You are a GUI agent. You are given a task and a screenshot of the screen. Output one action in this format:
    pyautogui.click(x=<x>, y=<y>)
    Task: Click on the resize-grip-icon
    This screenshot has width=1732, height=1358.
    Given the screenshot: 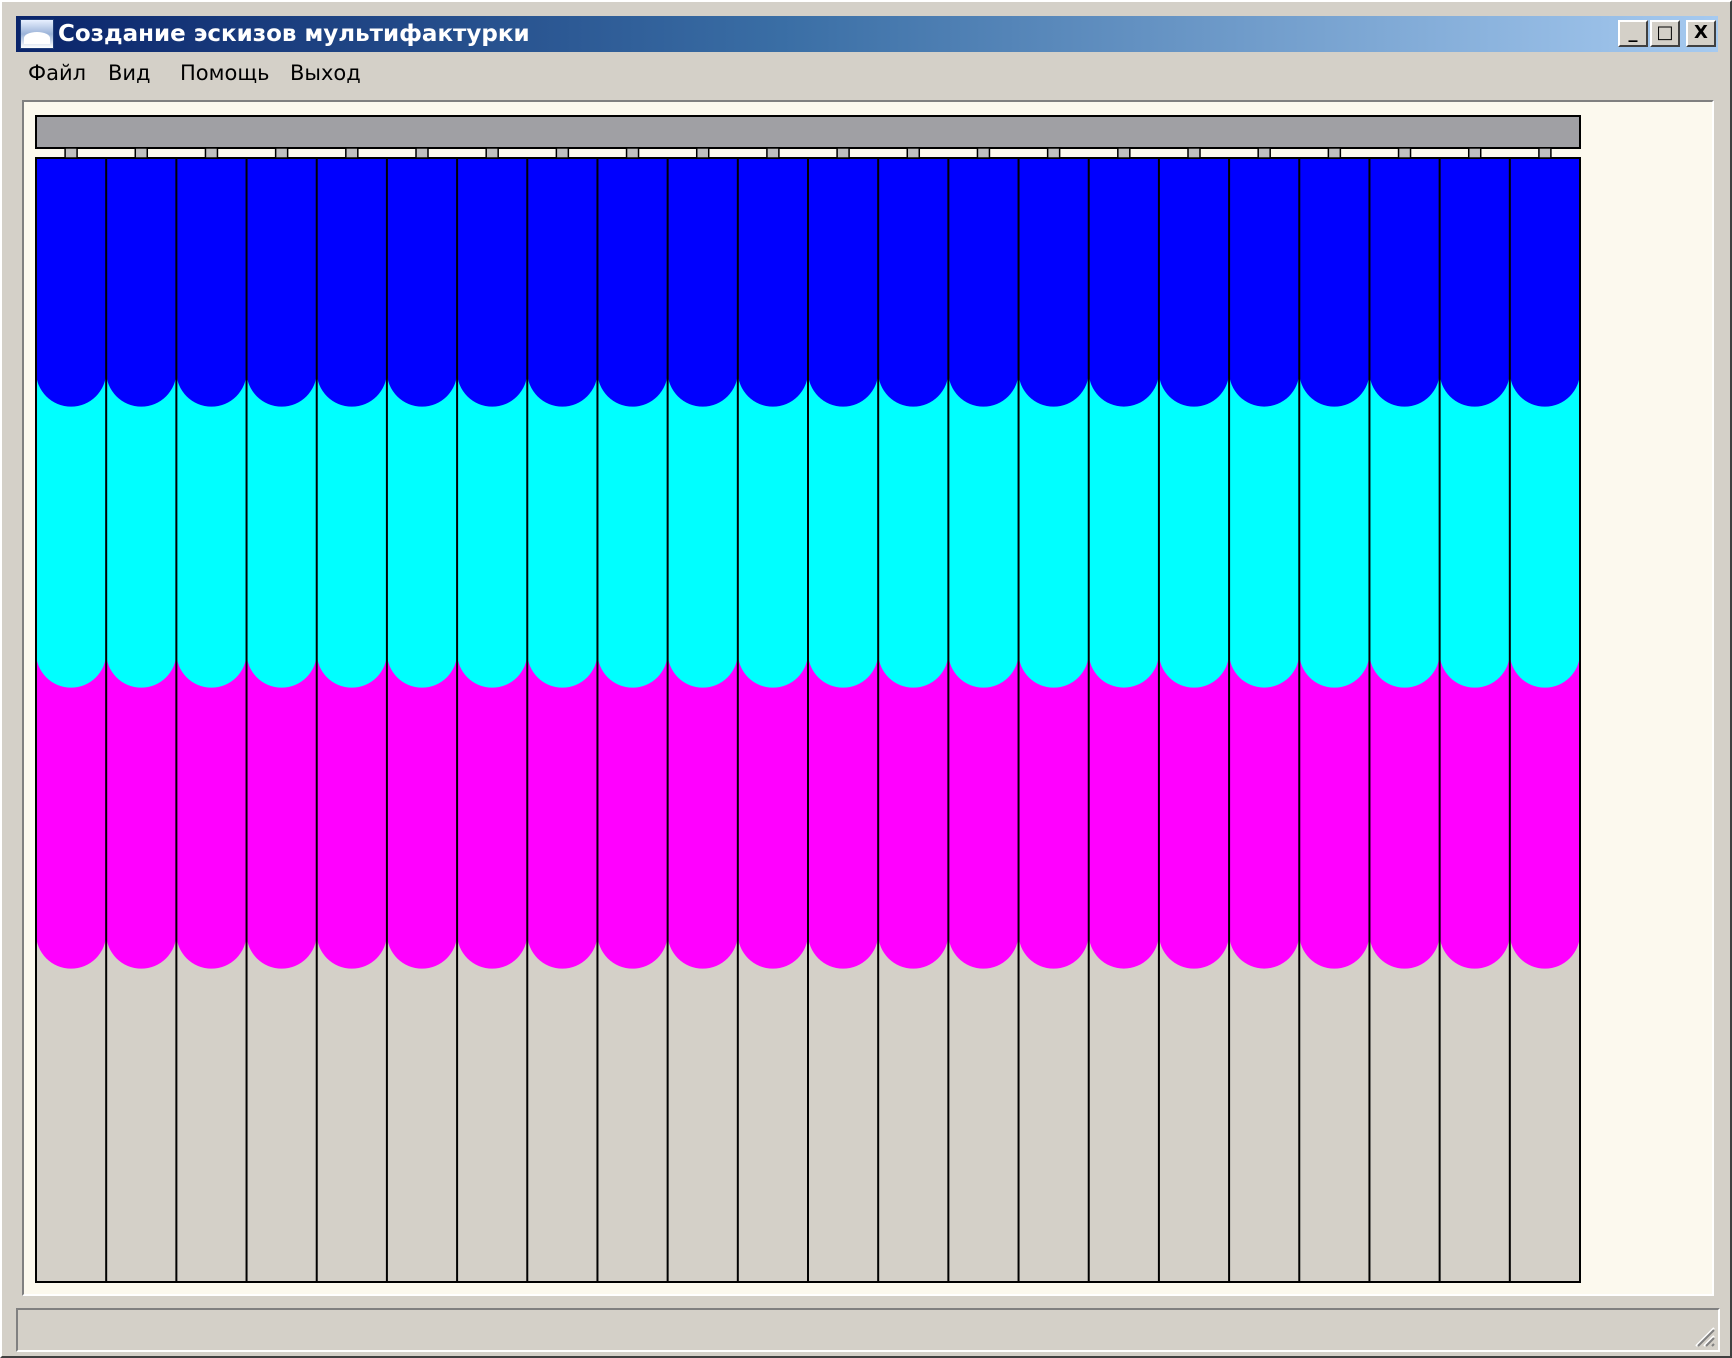 What is the action you would take?
    pyautogui.click(x=1703, y=1335)
    